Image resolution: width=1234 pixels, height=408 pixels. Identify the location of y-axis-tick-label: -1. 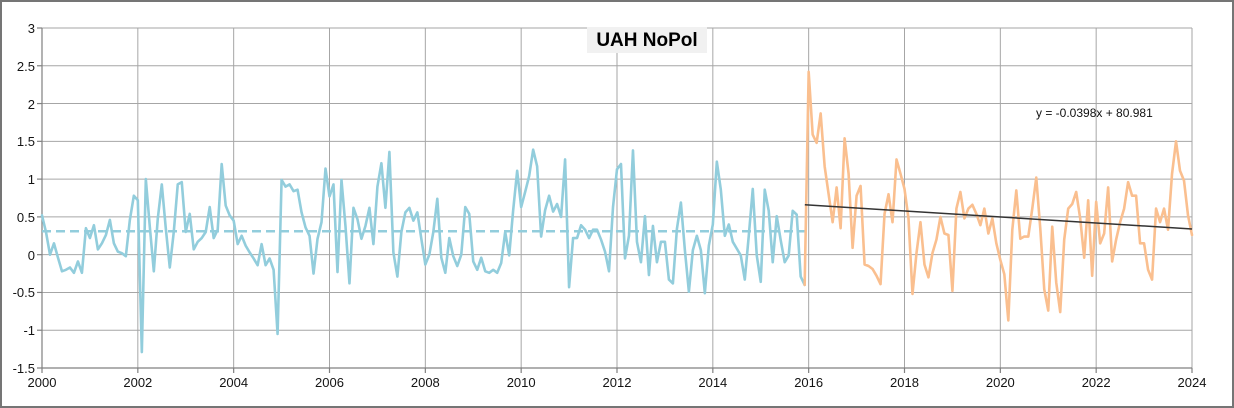
(29, 331).